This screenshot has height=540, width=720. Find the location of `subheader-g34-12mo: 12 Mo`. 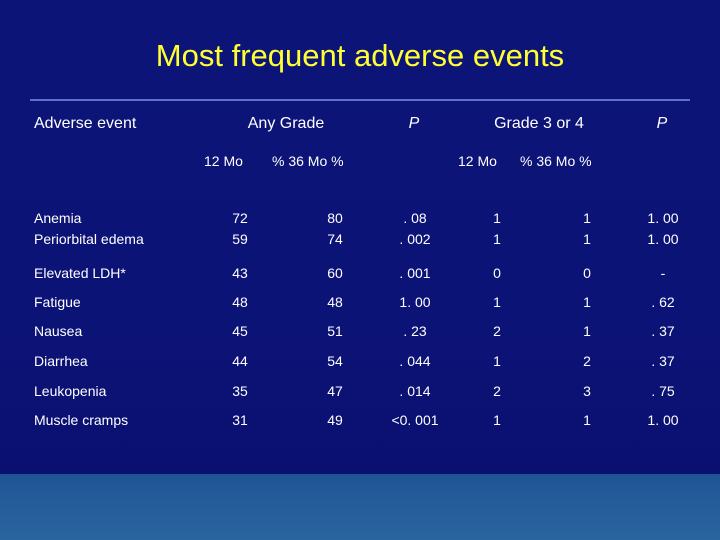

subheader-g34-12mo: 12 Mo is located at coordinates (477, 161).